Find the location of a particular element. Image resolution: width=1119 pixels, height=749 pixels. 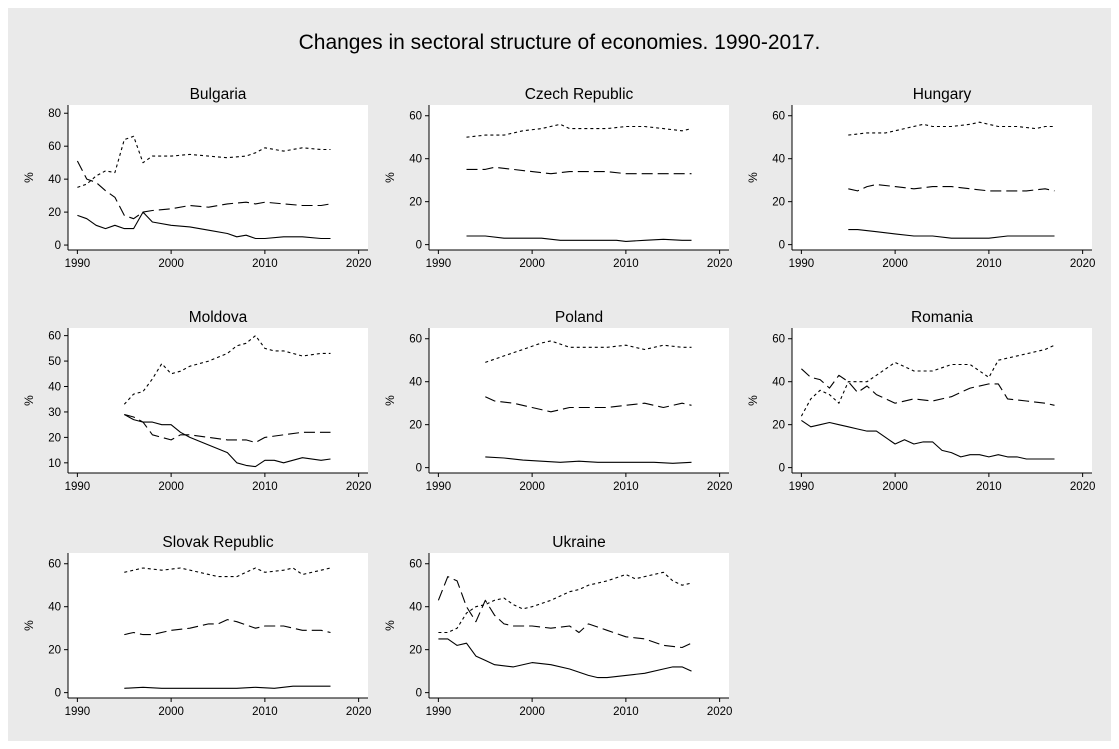

panel-title: Hungary is located at coordinates (942, 94).